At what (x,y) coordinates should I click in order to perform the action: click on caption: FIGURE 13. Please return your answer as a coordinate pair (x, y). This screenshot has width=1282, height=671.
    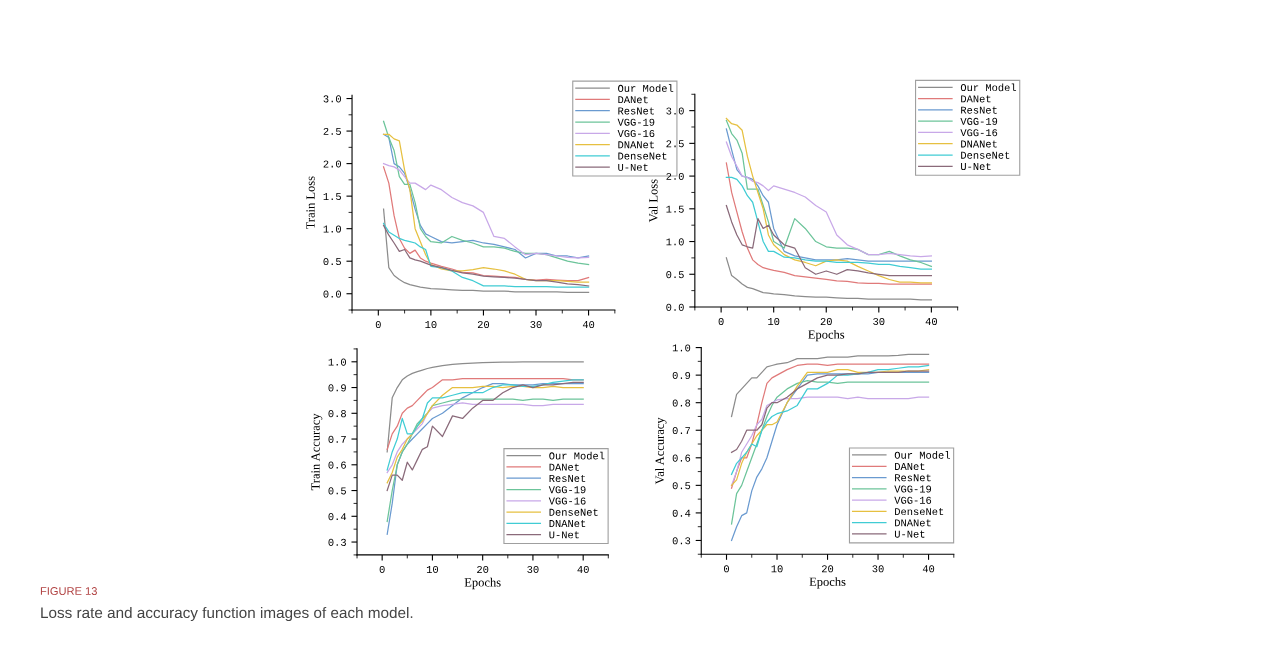
    Looking at the image, I should click on (68, 591).